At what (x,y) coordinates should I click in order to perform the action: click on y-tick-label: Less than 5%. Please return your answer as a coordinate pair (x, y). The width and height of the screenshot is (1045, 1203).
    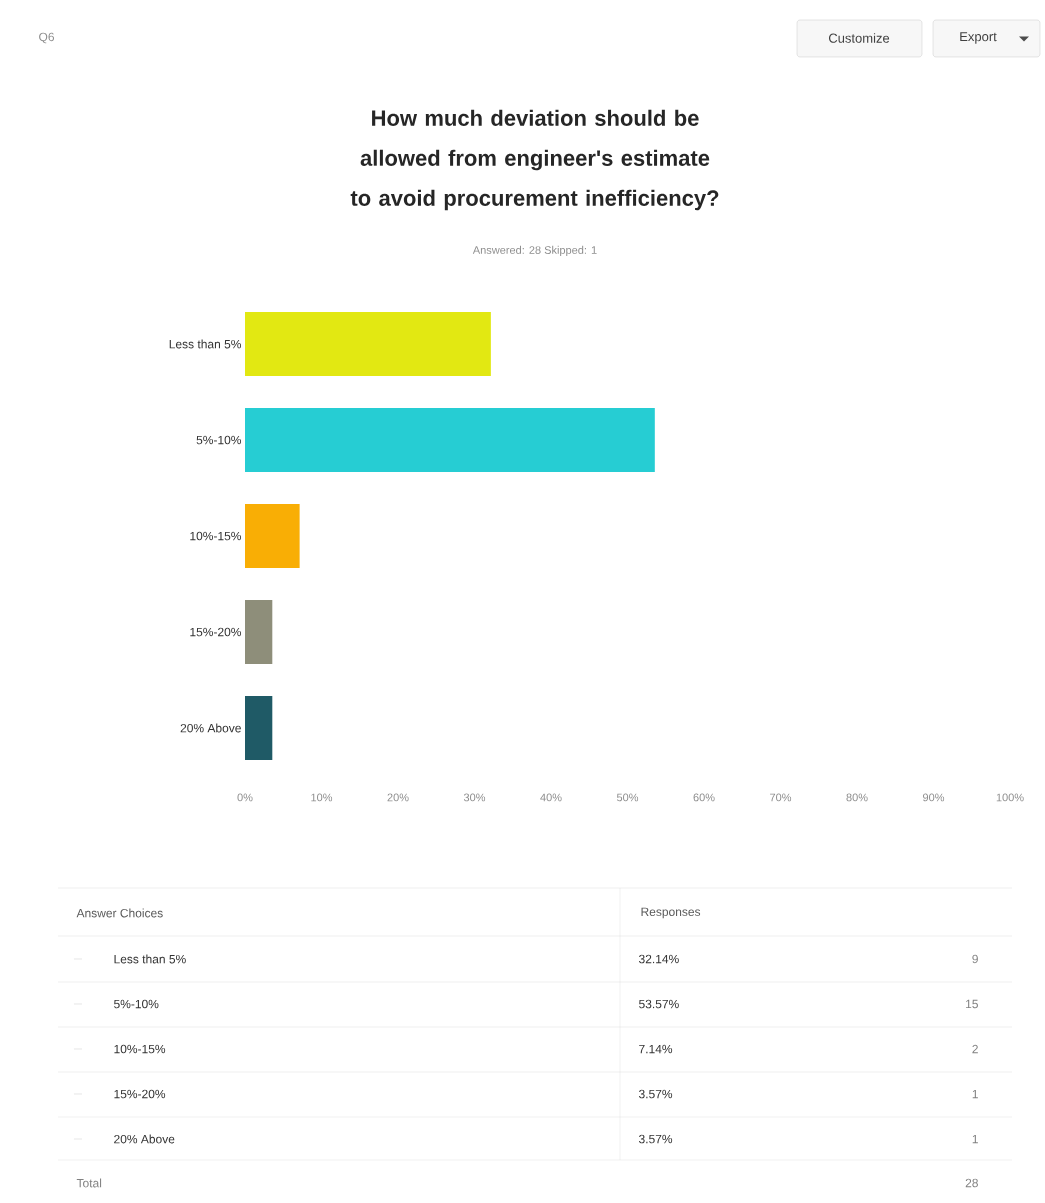
    Looking at the image, I should click on (205, 344).